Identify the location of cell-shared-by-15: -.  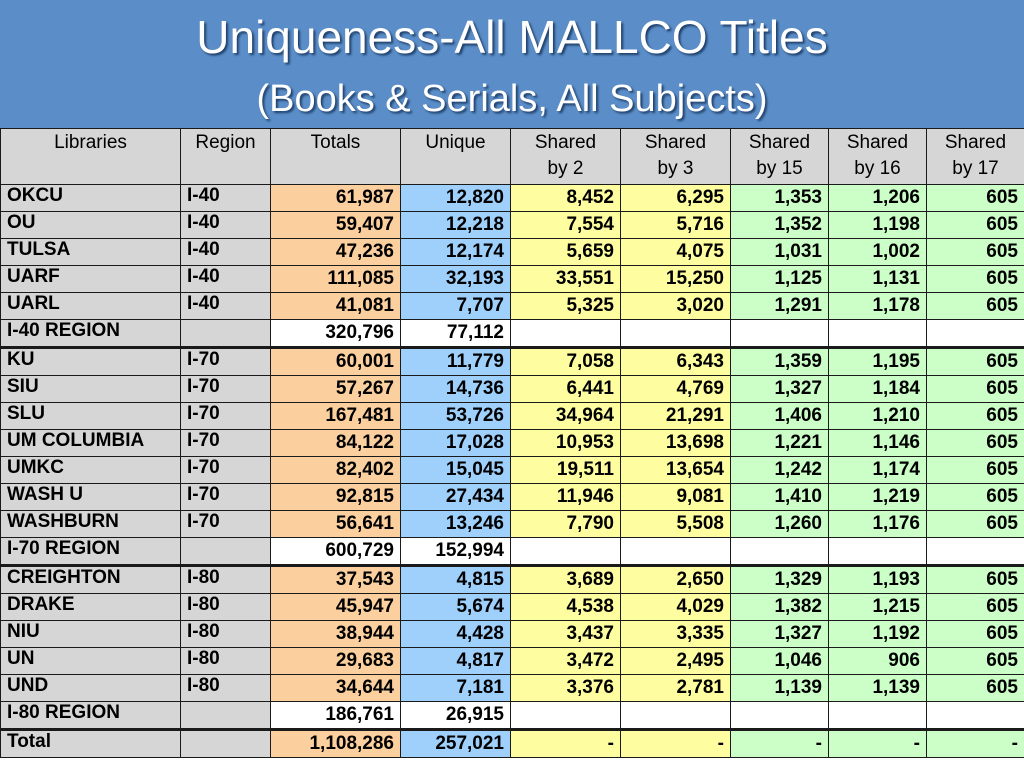
(779, 743).